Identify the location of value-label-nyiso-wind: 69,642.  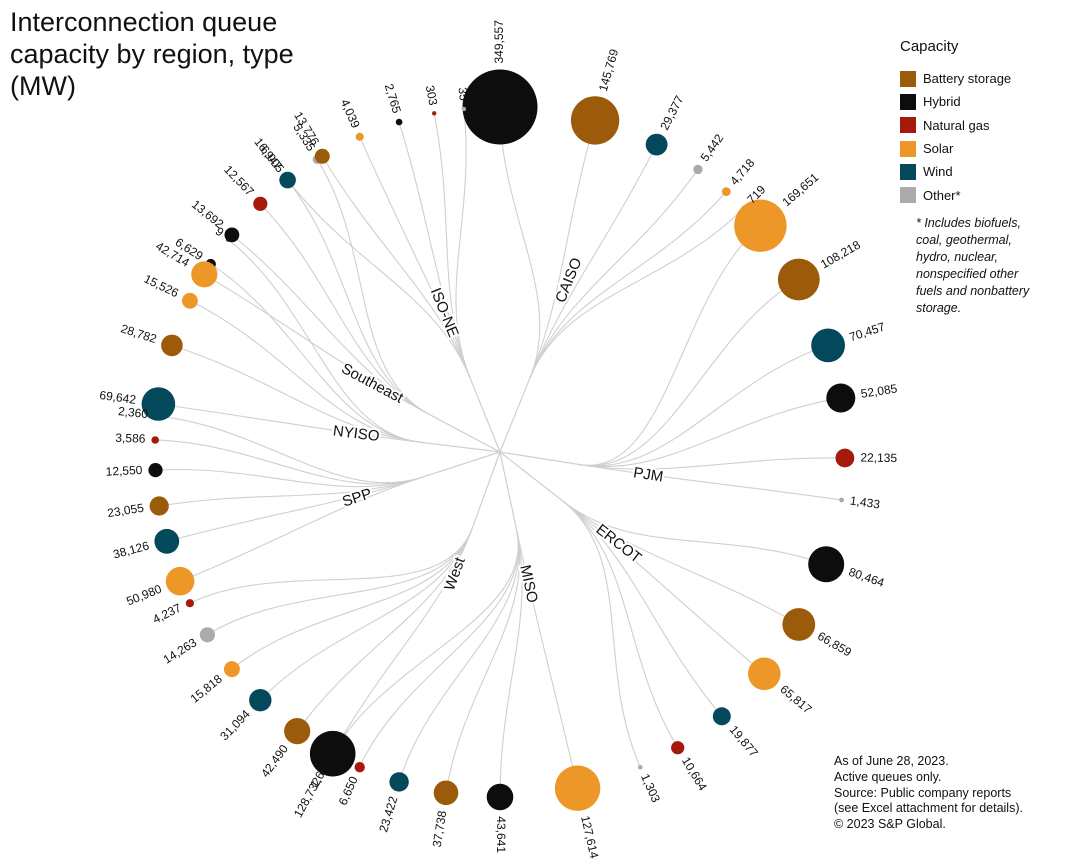
(118, 397).